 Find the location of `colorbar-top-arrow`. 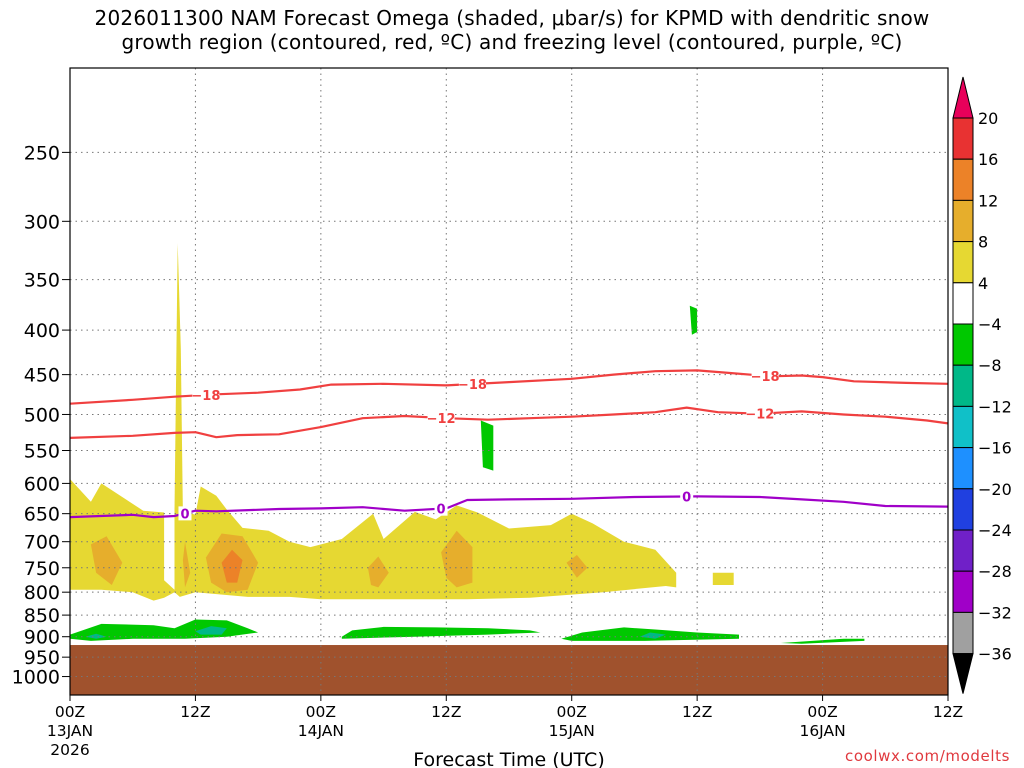

colorbar-top-arrow is located at coordinates (963, 97).